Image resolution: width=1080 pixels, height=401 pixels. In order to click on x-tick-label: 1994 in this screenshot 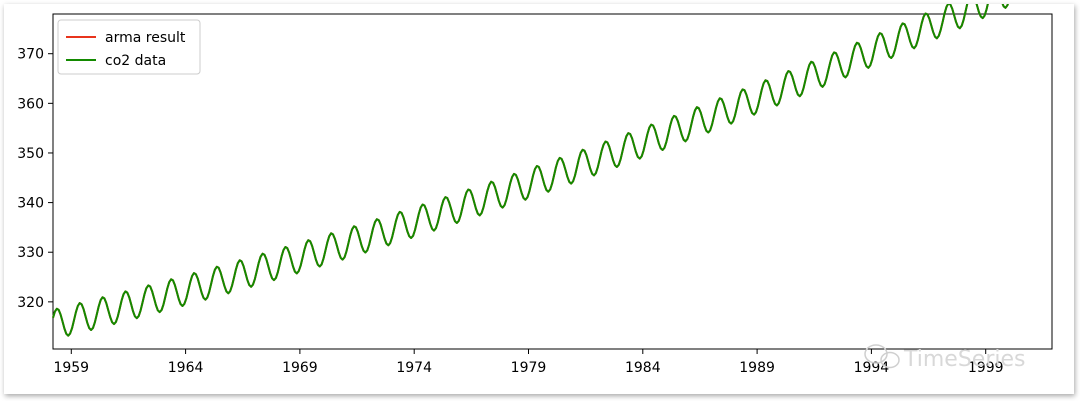, I will do `click(872, 368)`.